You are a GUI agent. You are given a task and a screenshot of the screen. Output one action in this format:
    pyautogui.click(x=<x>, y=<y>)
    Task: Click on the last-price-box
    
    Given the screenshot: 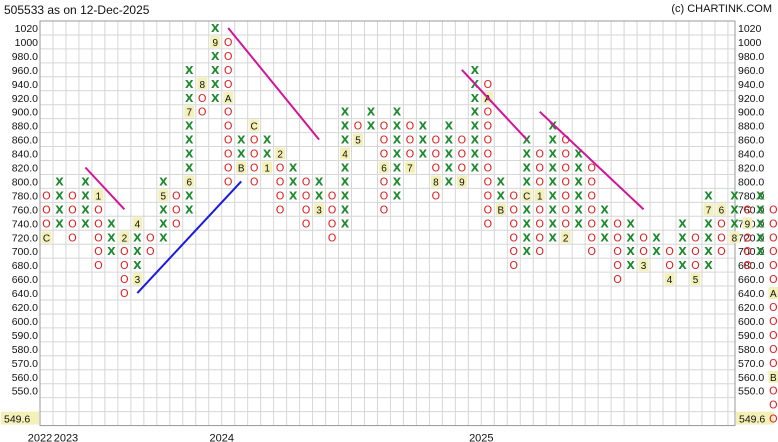 What is the action you would take?
    pyautogui.click(x=20, y=418)
    